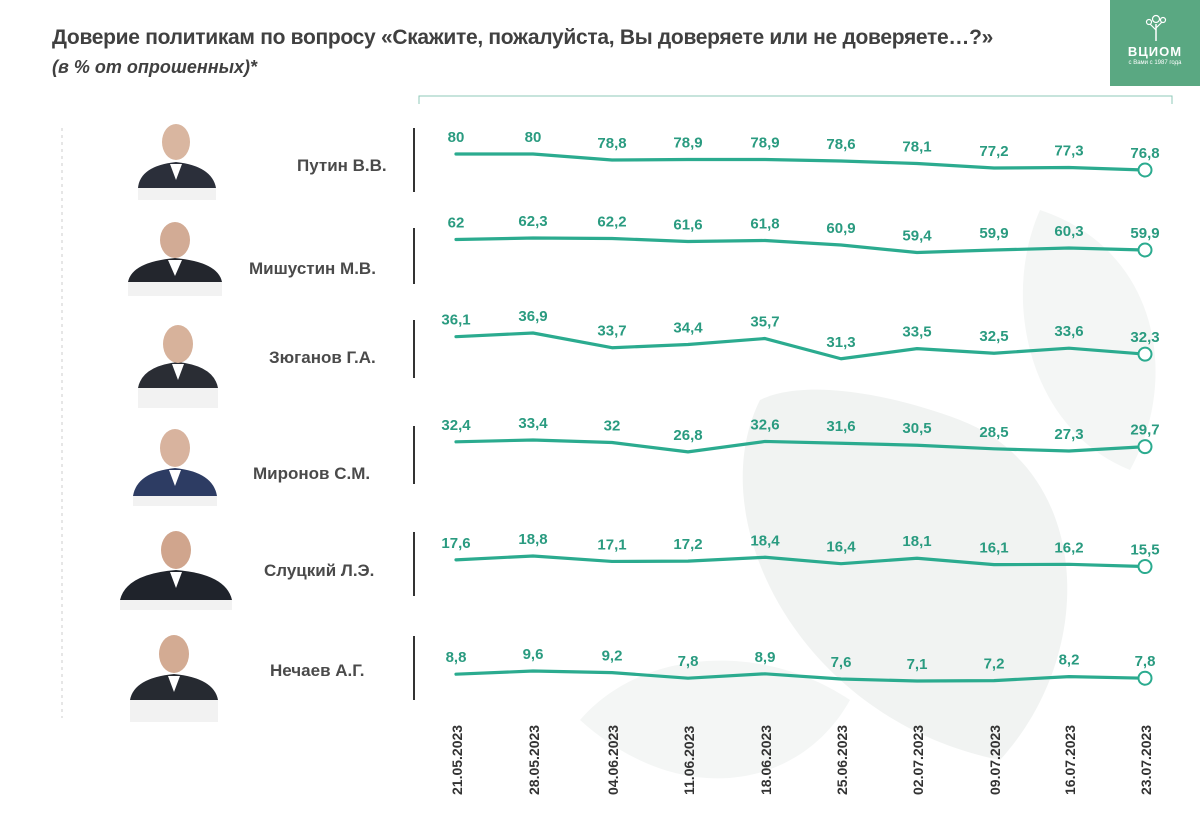 The width and height of the screenshot is (1200, 831). I want to click on data-label: 27,3, so click(1068, 434).